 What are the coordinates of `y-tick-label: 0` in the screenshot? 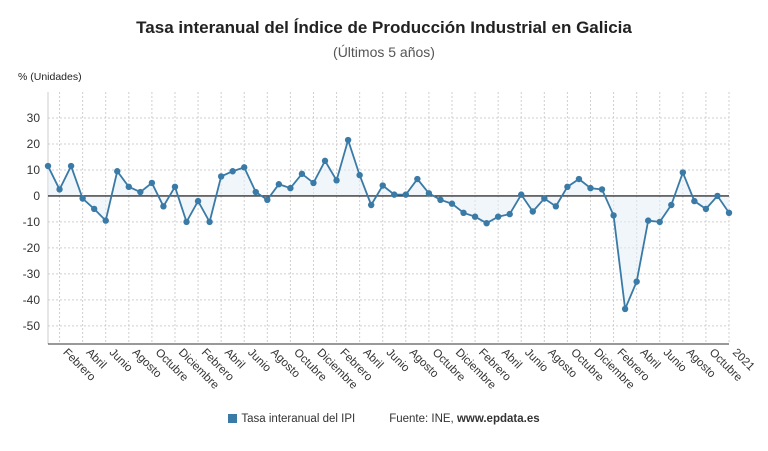 It's located at (36, 196).